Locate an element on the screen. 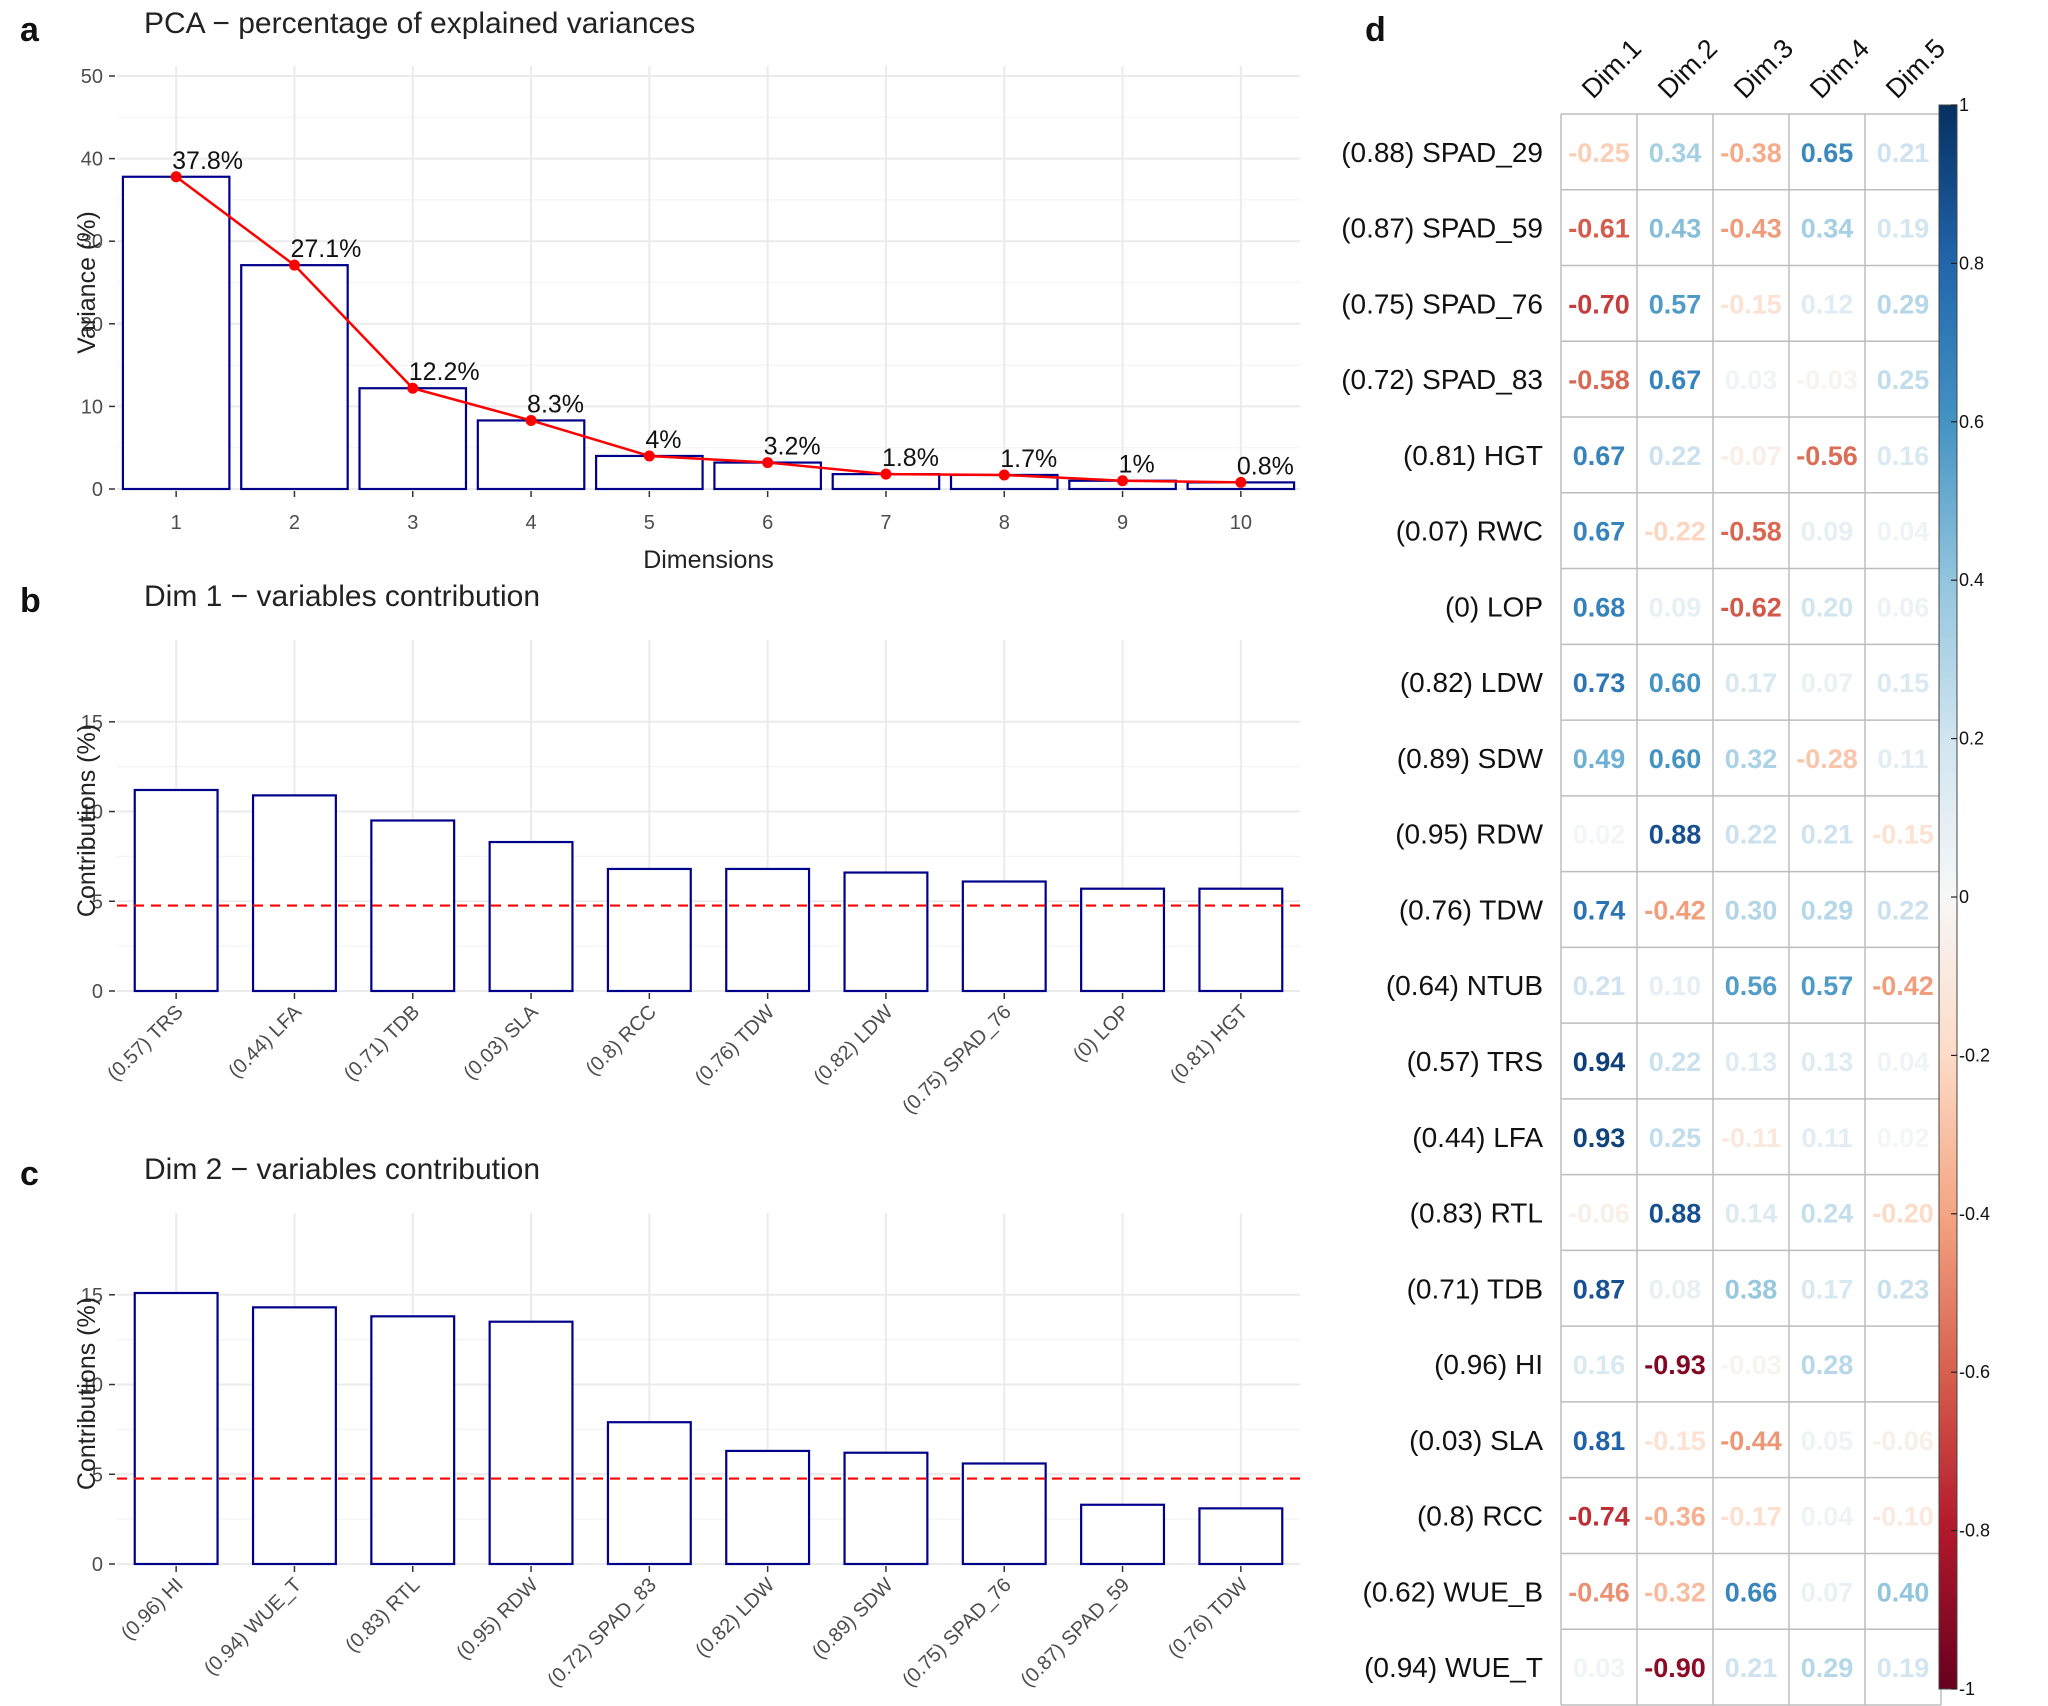 The width and height of the screenshot is (2048, 1706). panel-label: d is located at coordinates (1375, 30).